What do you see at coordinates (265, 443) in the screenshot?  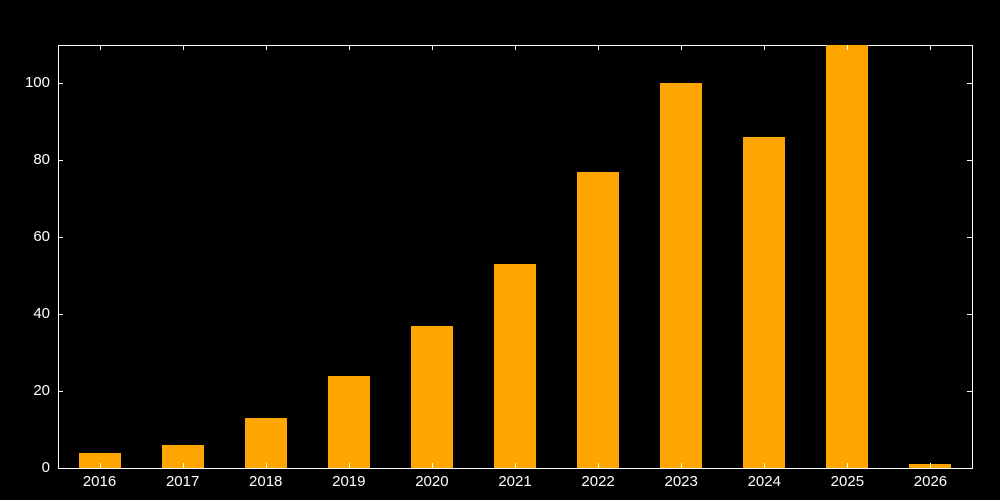 I see `bar-2018` at bounding box center [265, 443].